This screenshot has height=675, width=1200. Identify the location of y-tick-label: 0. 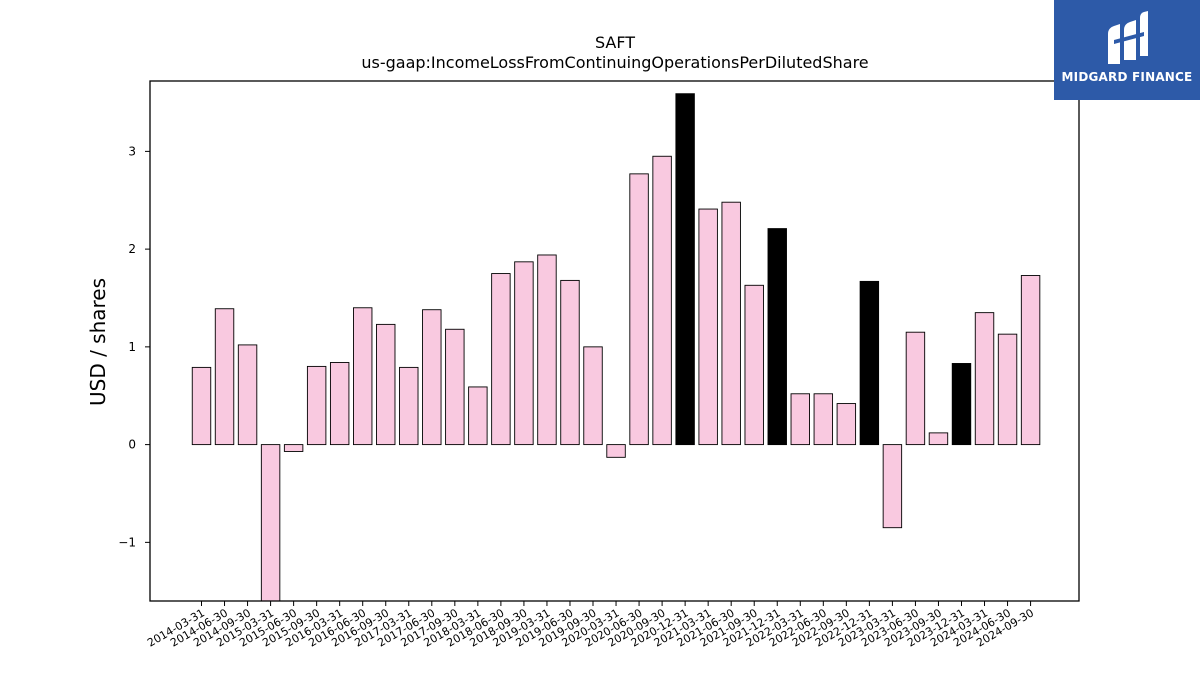
(132, 445).